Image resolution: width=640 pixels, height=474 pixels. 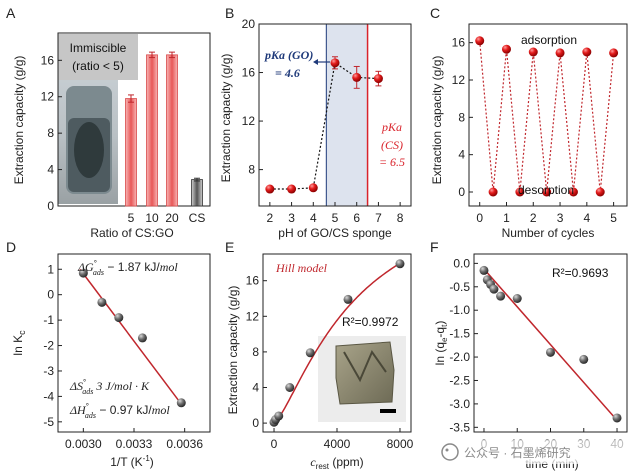 What do you see at coordinates (48, 97) in the screenshot?
I see `panel-a-ytick-label: 12` at bounding box center [48, 97].